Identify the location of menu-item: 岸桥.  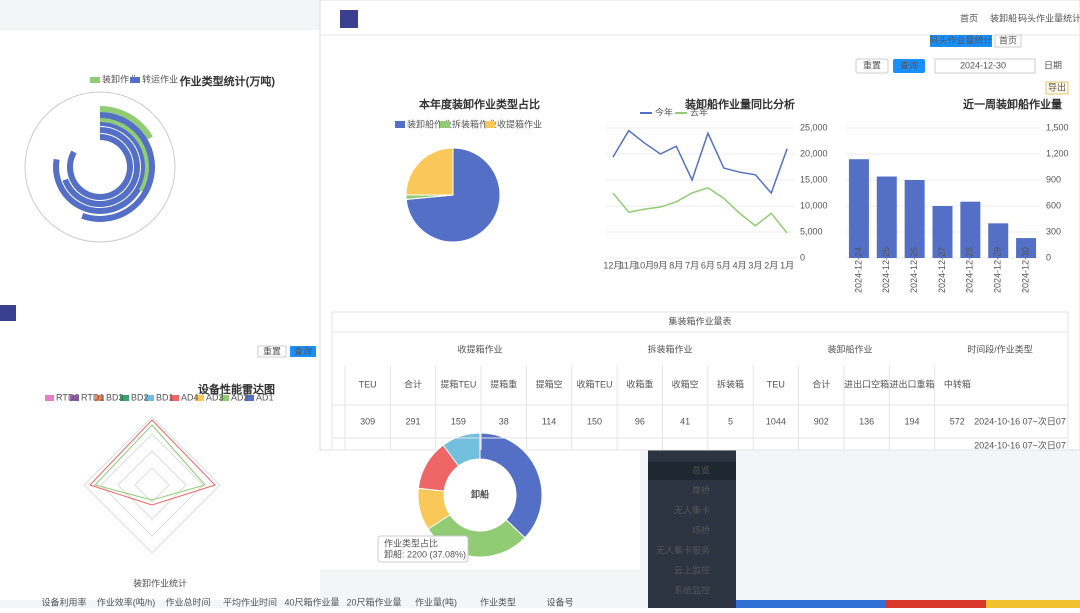
(701, 489).